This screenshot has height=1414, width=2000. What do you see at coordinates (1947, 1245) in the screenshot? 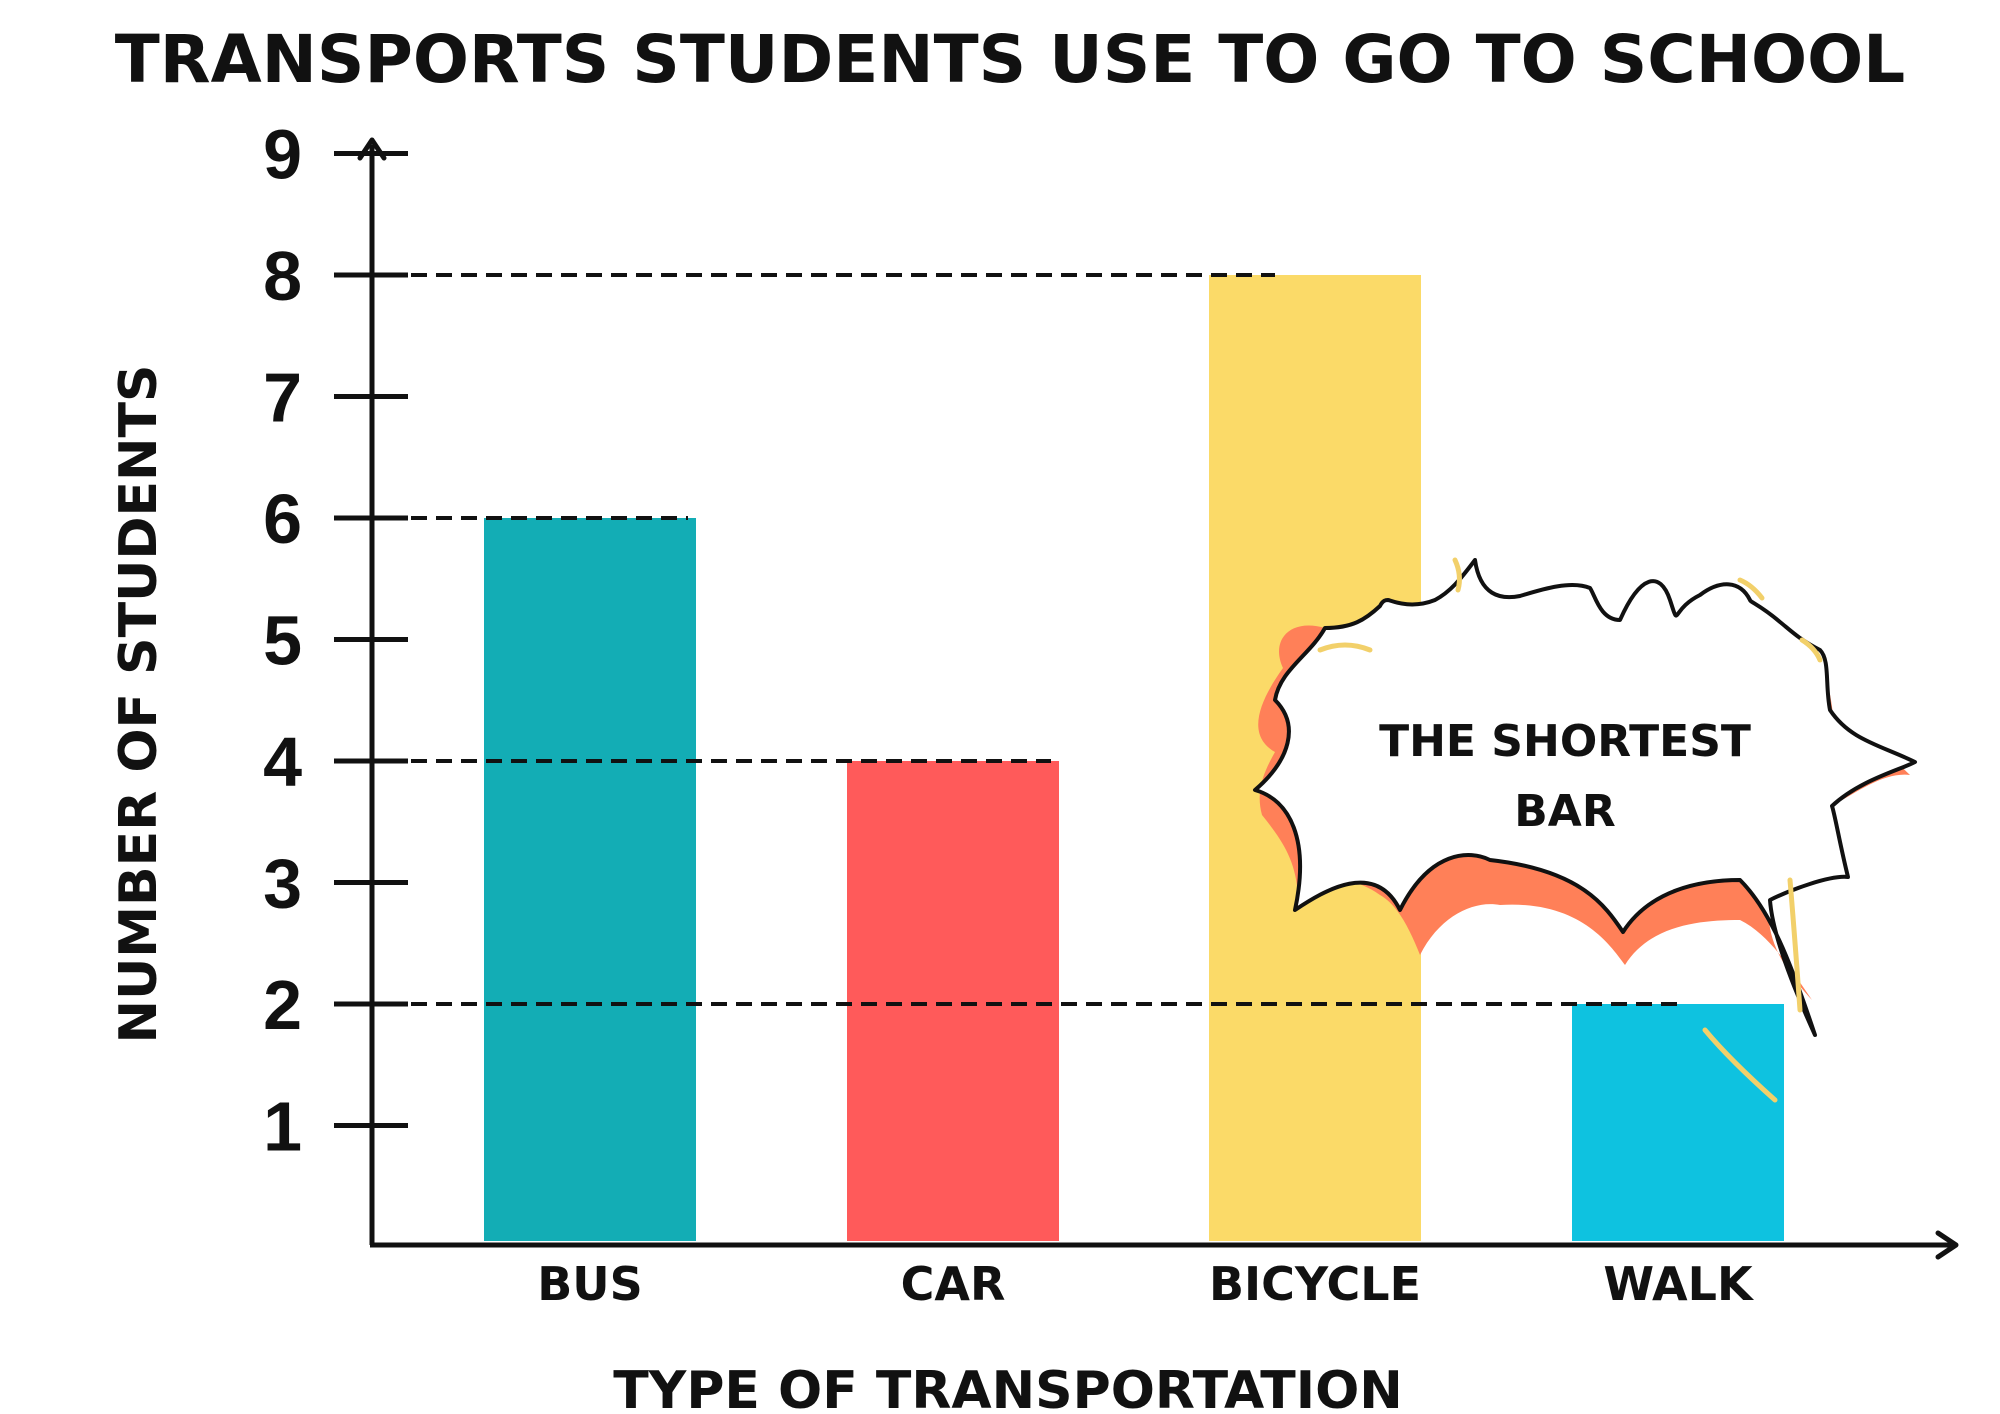
I see `x-axis-arrowhead` at bounding box center [1947, 1245].